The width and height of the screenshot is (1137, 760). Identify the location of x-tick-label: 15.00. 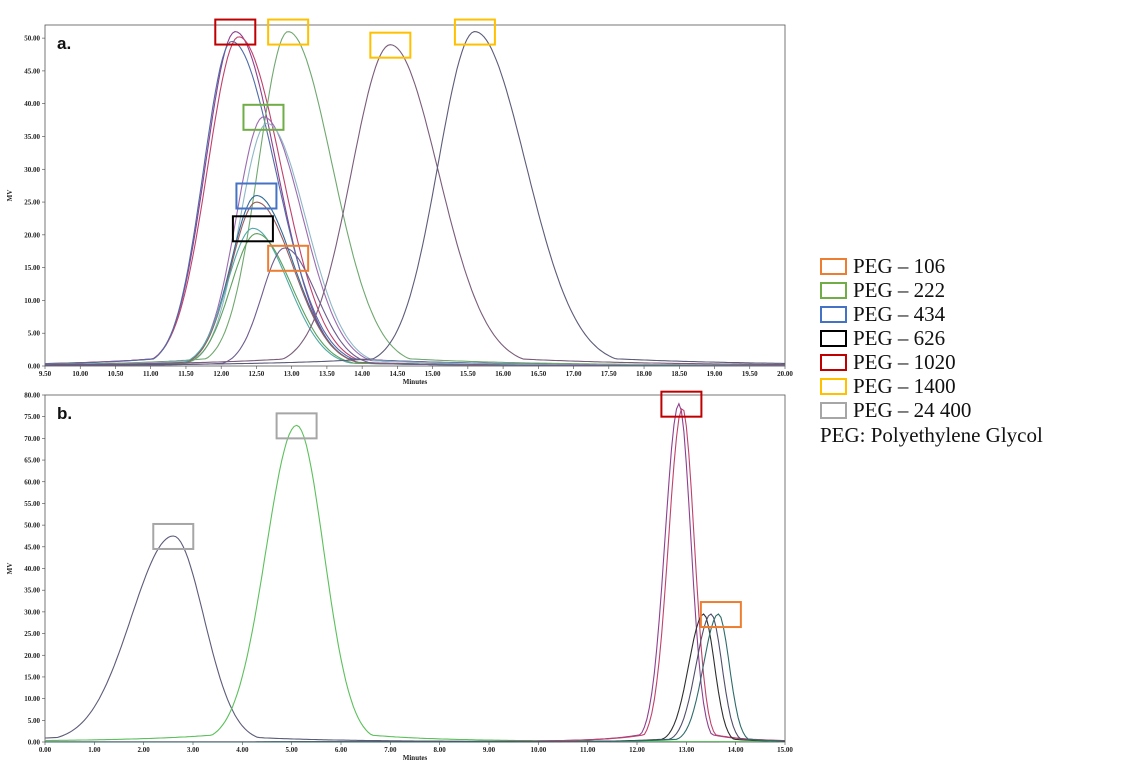
(433, 374).